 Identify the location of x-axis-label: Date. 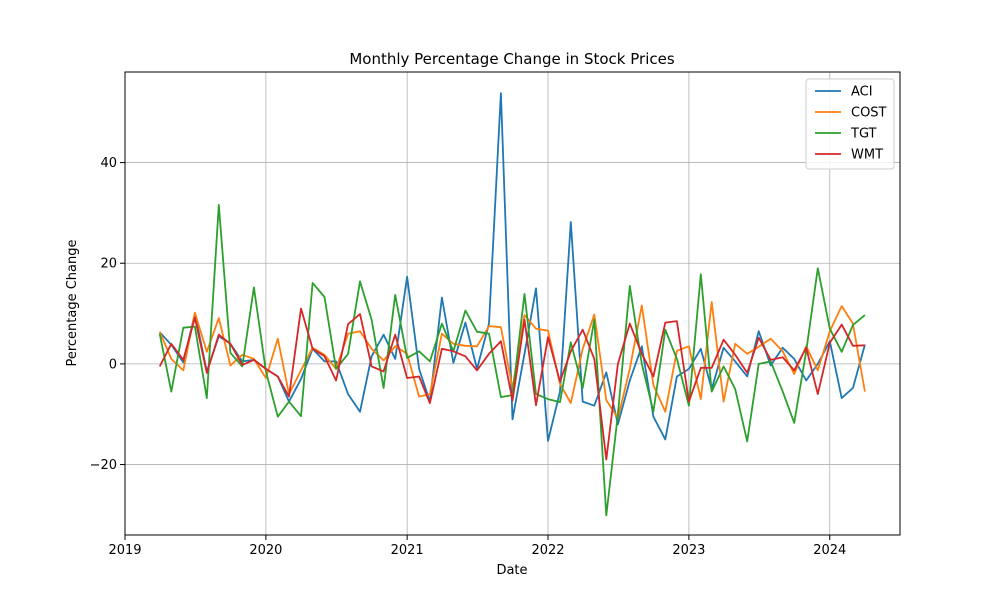
(511, 570).